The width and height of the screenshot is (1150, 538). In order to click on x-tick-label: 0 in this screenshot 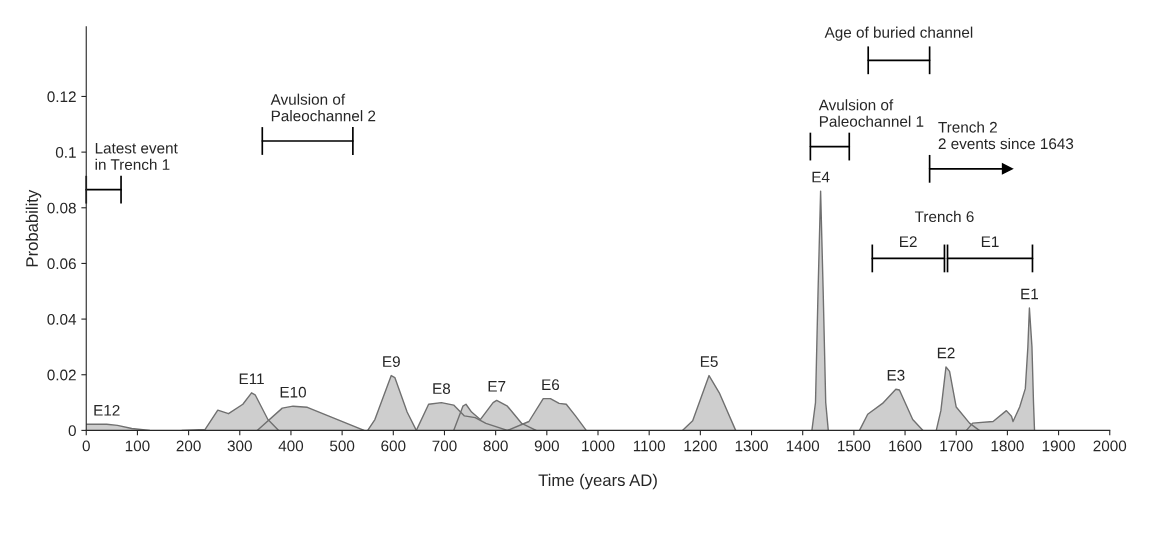, I will do `click(86, 446)`.